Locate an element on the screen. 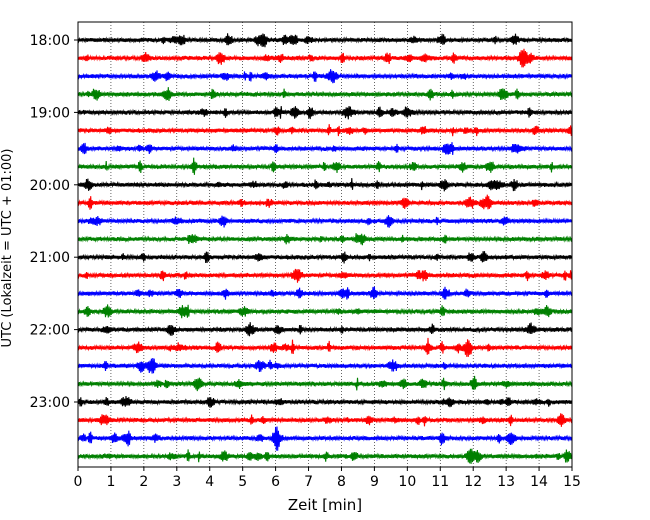 Image resolution: width=650 pixels, height=520 pixels. y-tick-label: 20:00 is located at coordinates (50, 186).